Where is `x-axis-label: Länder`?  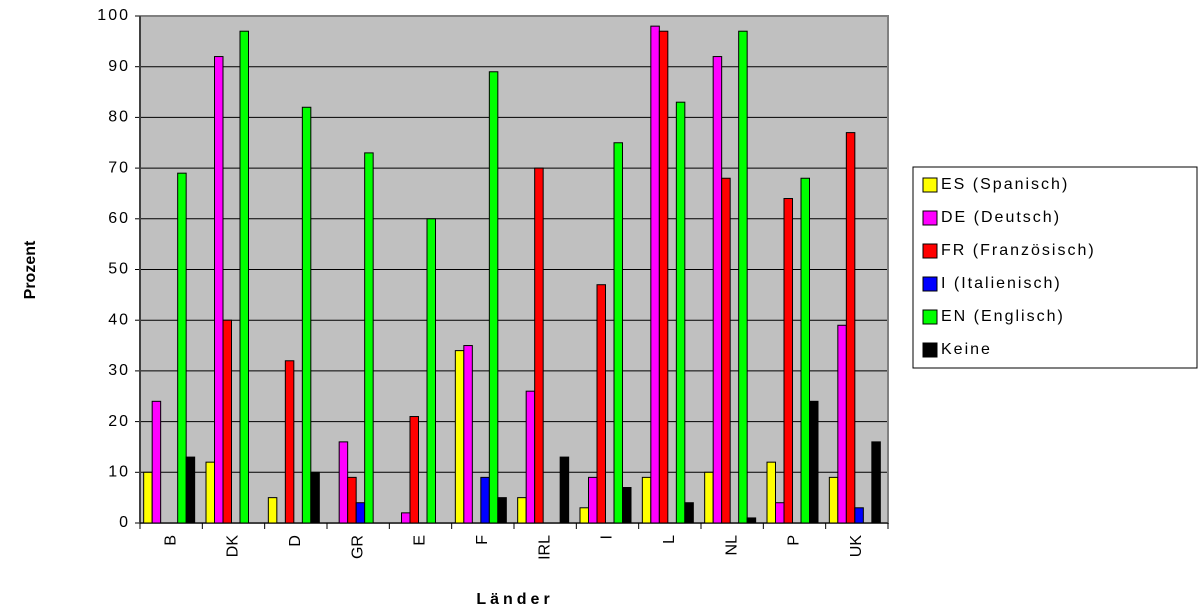
x-axis-label: Länder is located at coordinates (514, 599).